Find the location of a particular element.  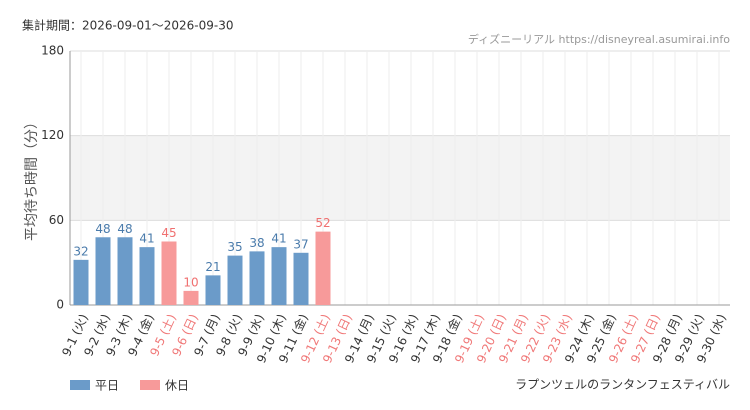

value-label: 35 is located at coordinates (234, 247).